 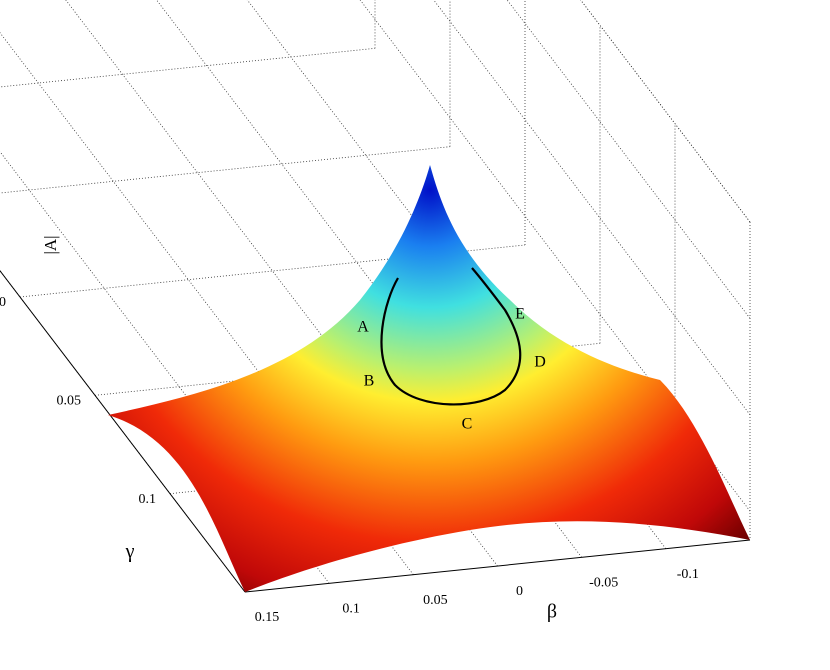 I want to click on x-tick-label: 0.05, so click(x=435, y=600).